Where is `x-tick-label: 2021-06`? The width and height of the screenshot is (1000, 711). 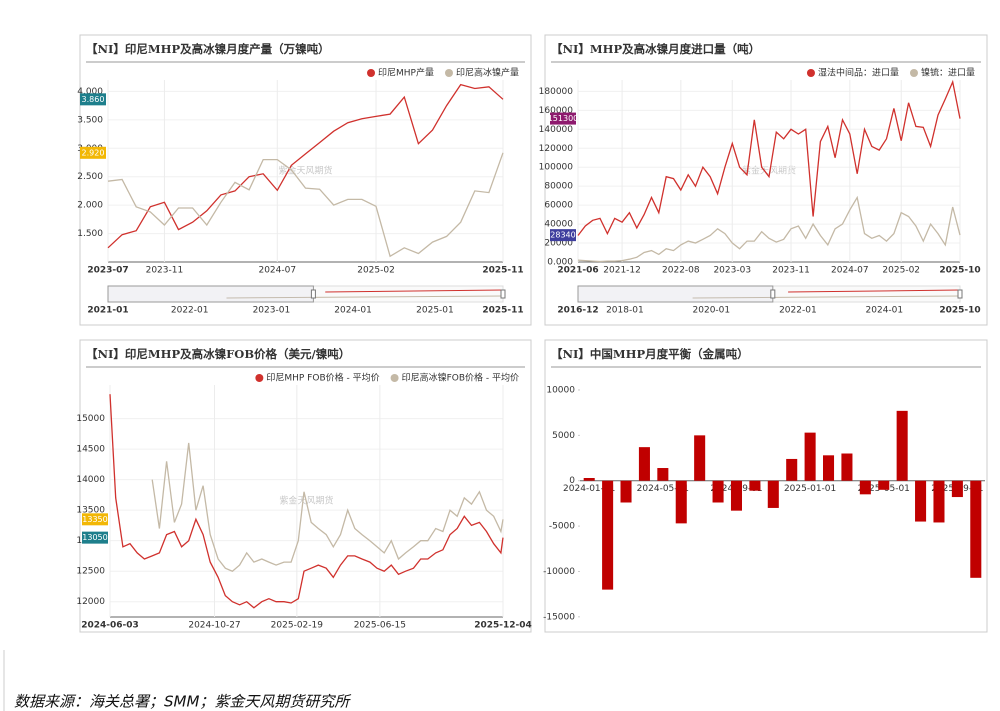 x-tick-label: 2021-06 is located at coordinates (577, 271).